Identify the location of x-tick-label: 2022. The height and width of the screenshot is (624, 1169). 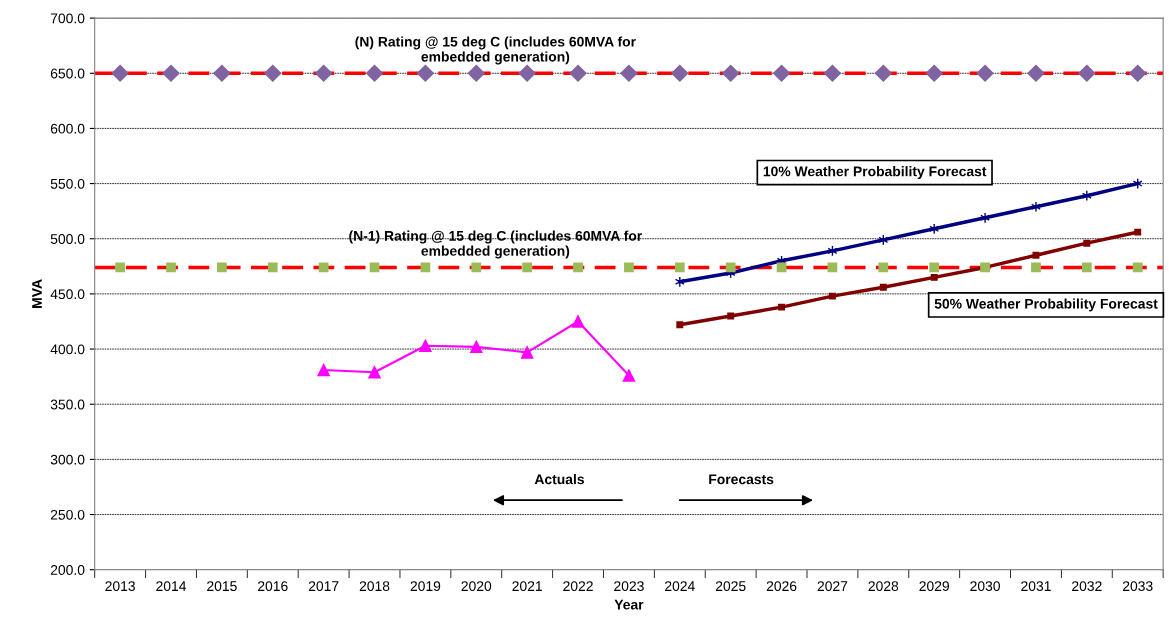
(578, 586).